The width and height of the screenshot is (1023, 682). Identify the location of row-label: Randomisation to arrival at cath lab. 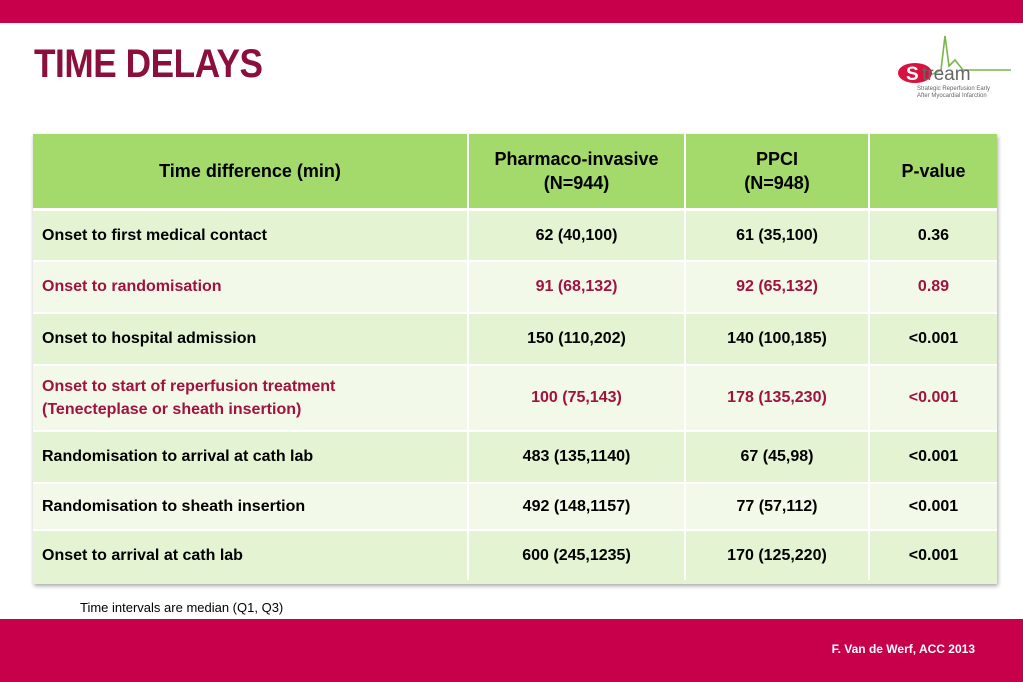
(251, 456).